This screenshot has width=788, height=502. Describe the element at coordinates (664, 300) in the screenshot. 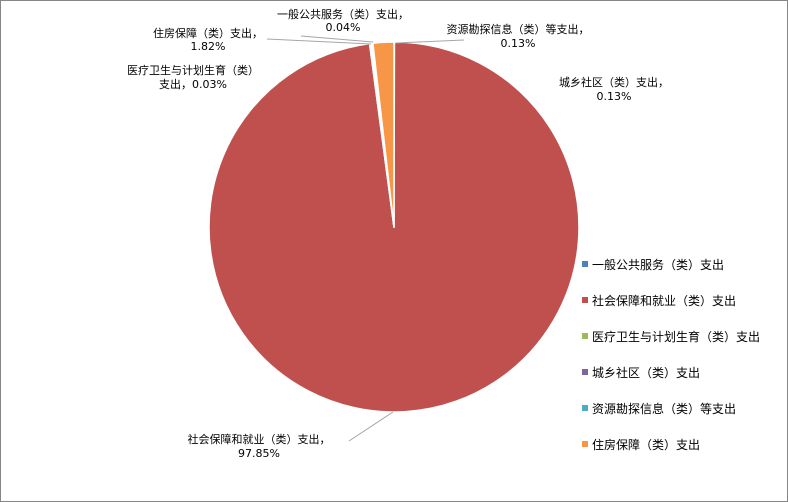

I see `legend-label-1: 社会保障和就业（类）支出` at that location.